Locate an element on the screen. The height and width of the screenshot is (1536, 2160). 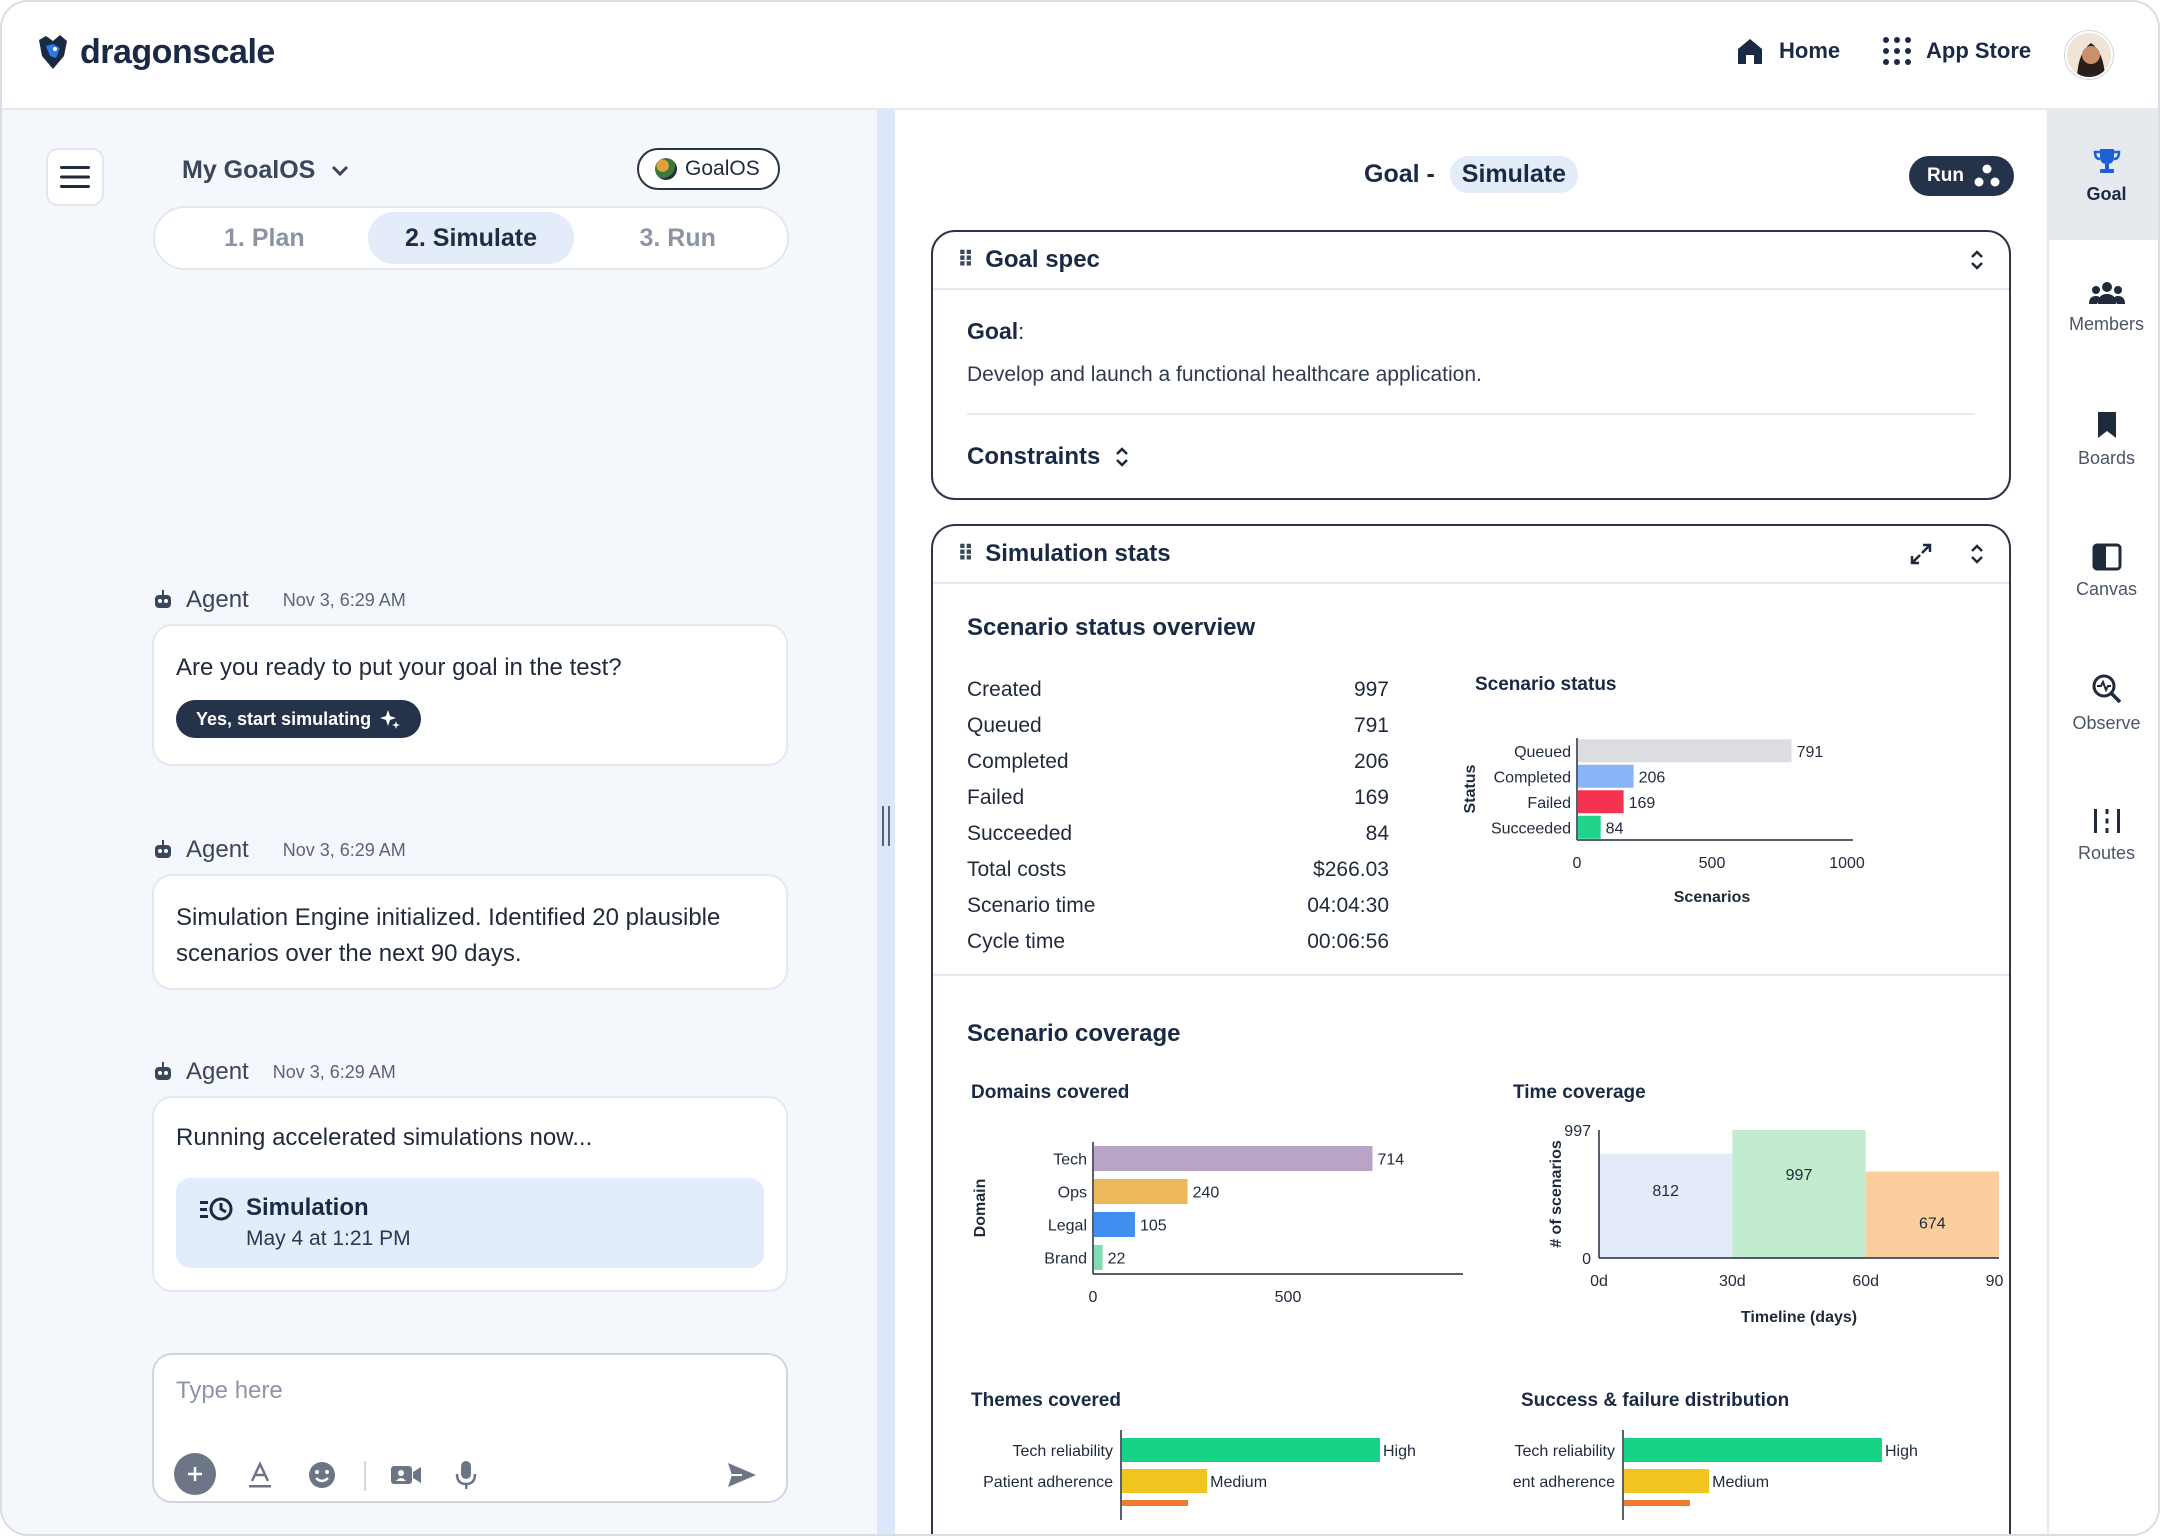
brand-logo: dragonscale is located at coordinates (155, 52).